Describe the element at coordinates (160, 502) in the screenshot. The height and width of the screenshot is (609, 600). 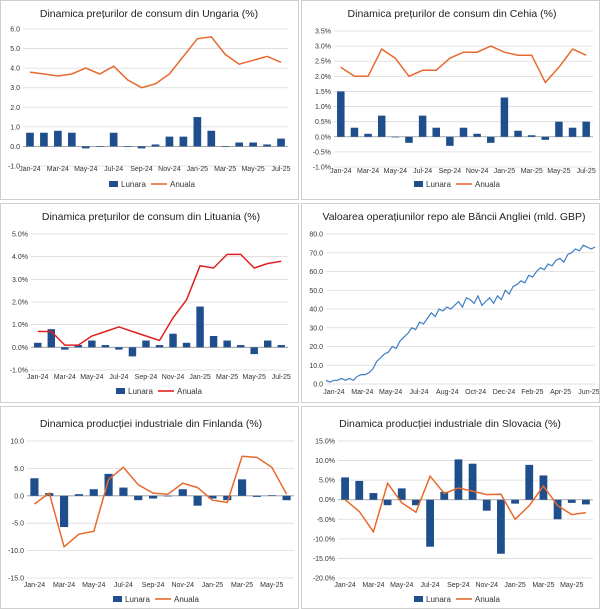
I see `series-line-anuala` at that location.